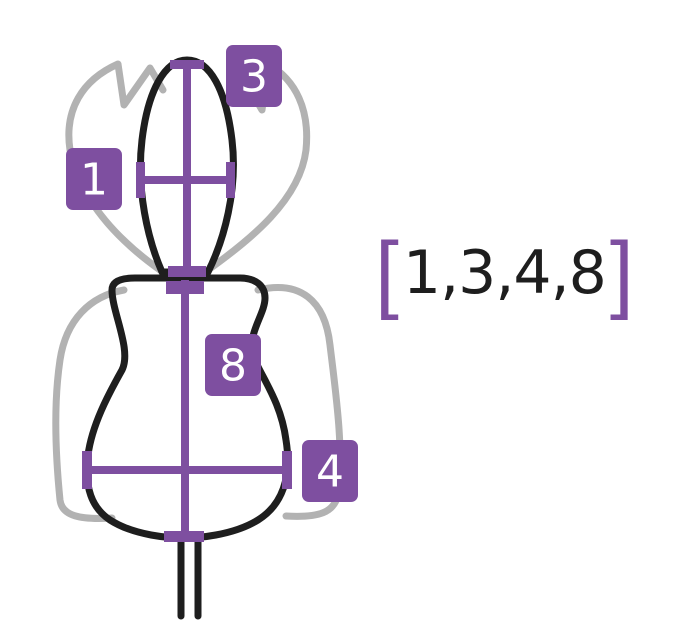  I want to click on badge-4-label: 4, so click(330, 472).